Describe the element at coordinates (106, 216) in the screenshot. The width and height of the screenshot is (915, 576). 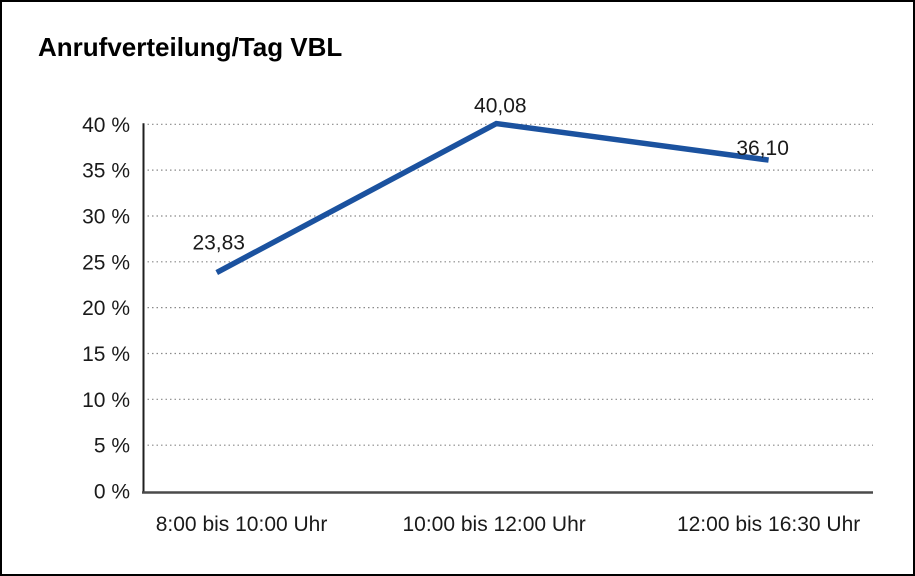
I see `y-tick-label: 30 %` at that location.